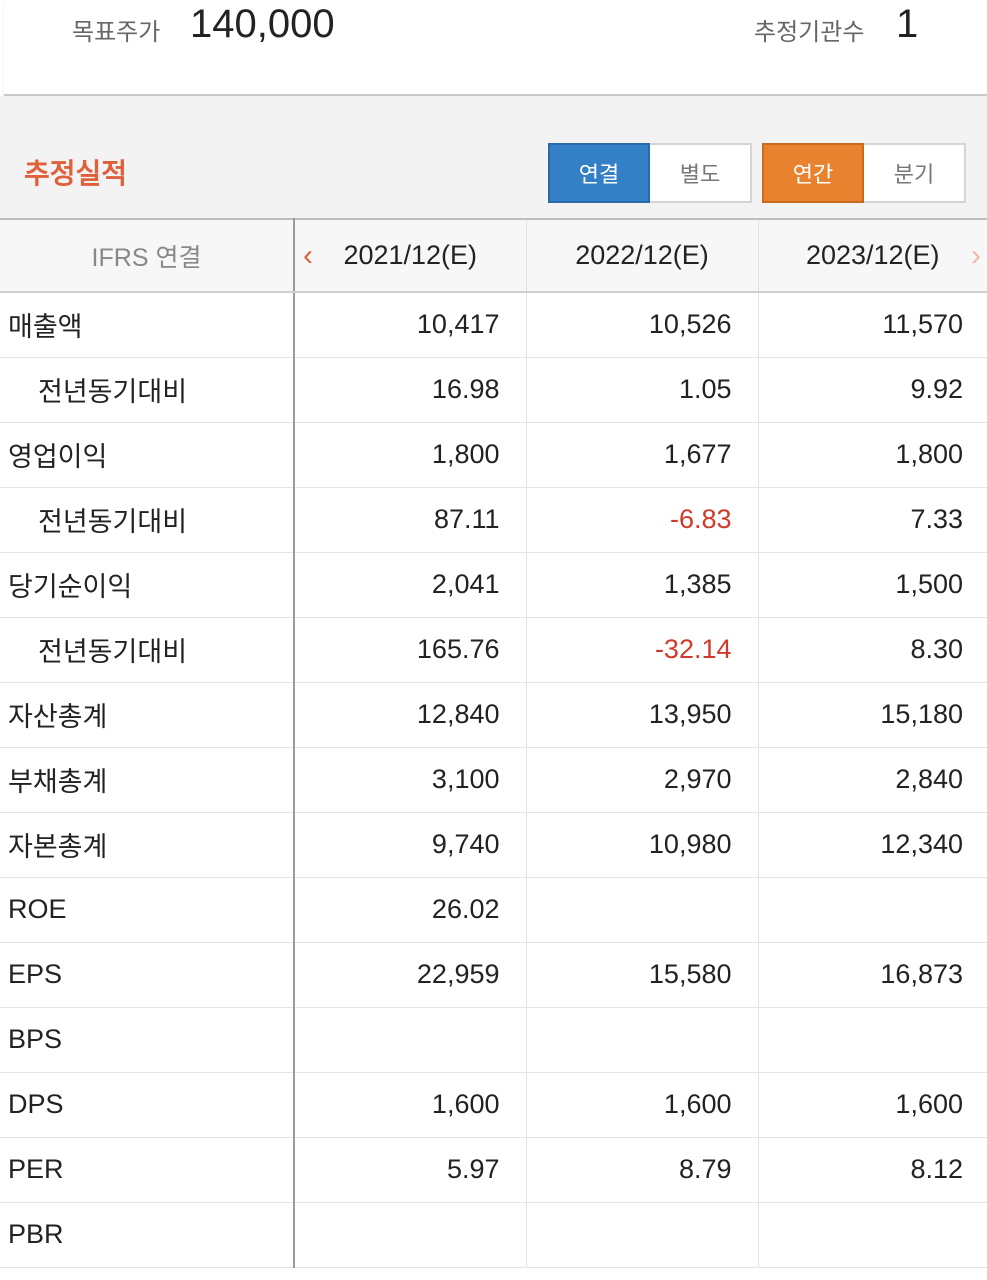 The height and width of the screenshot is (1280, 987). Describe the element at coordinates (147, 585) in the screenshot. I see `row-label: 당기순이익` at that location.